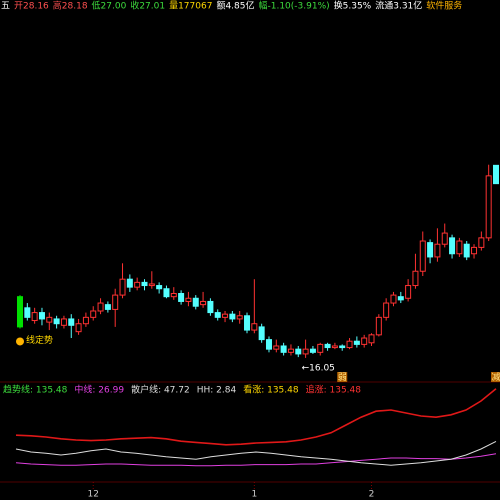 The height and width of the screenshot is (500, 500). I want to click on x-tick-label: 1, so click(254, 495).